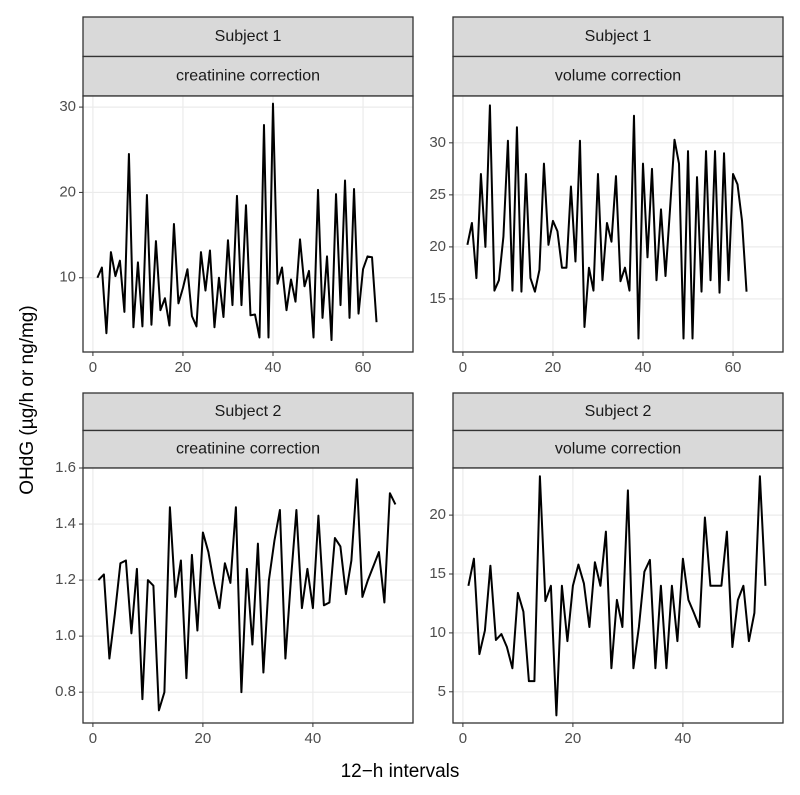 The height and width of the screenshot is (795, 800). Describe the element at coordinates (65, 691) in the screenshot. I see `y-tick-label: 0.8` at that location.